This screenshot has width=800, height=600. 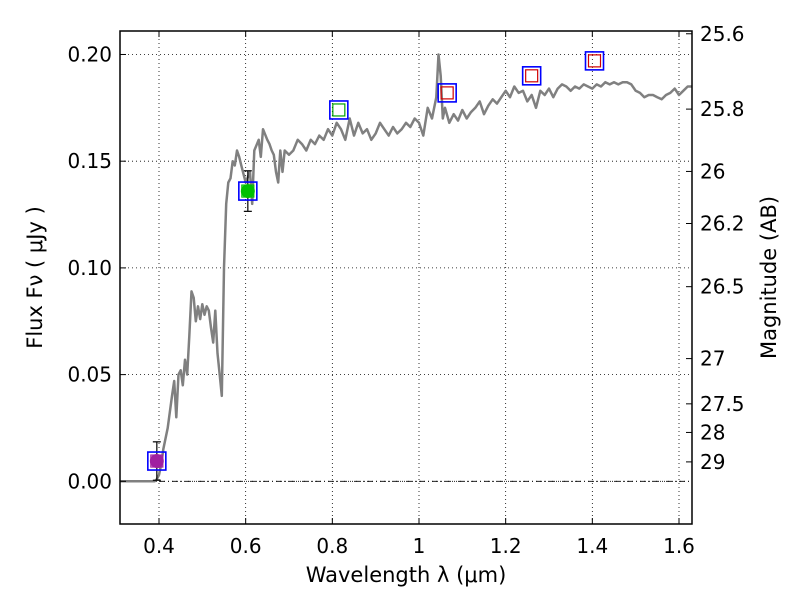 I want to click on y2-tick-label: 25.6, so click(x=722, y=34).